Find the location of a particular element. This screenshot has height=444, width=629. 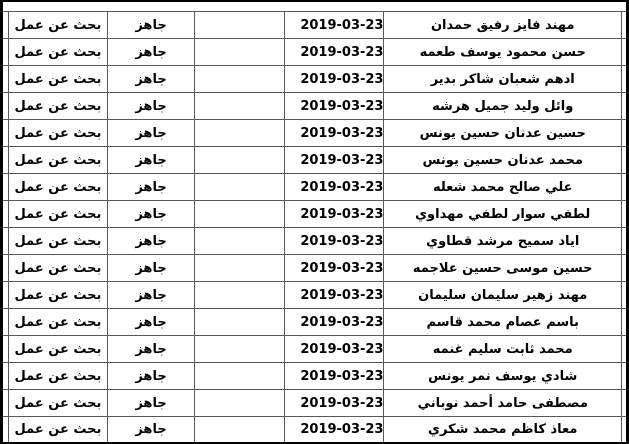

name-cell: حسين عدنان حسين يونس is located at coordinates (502, 133).